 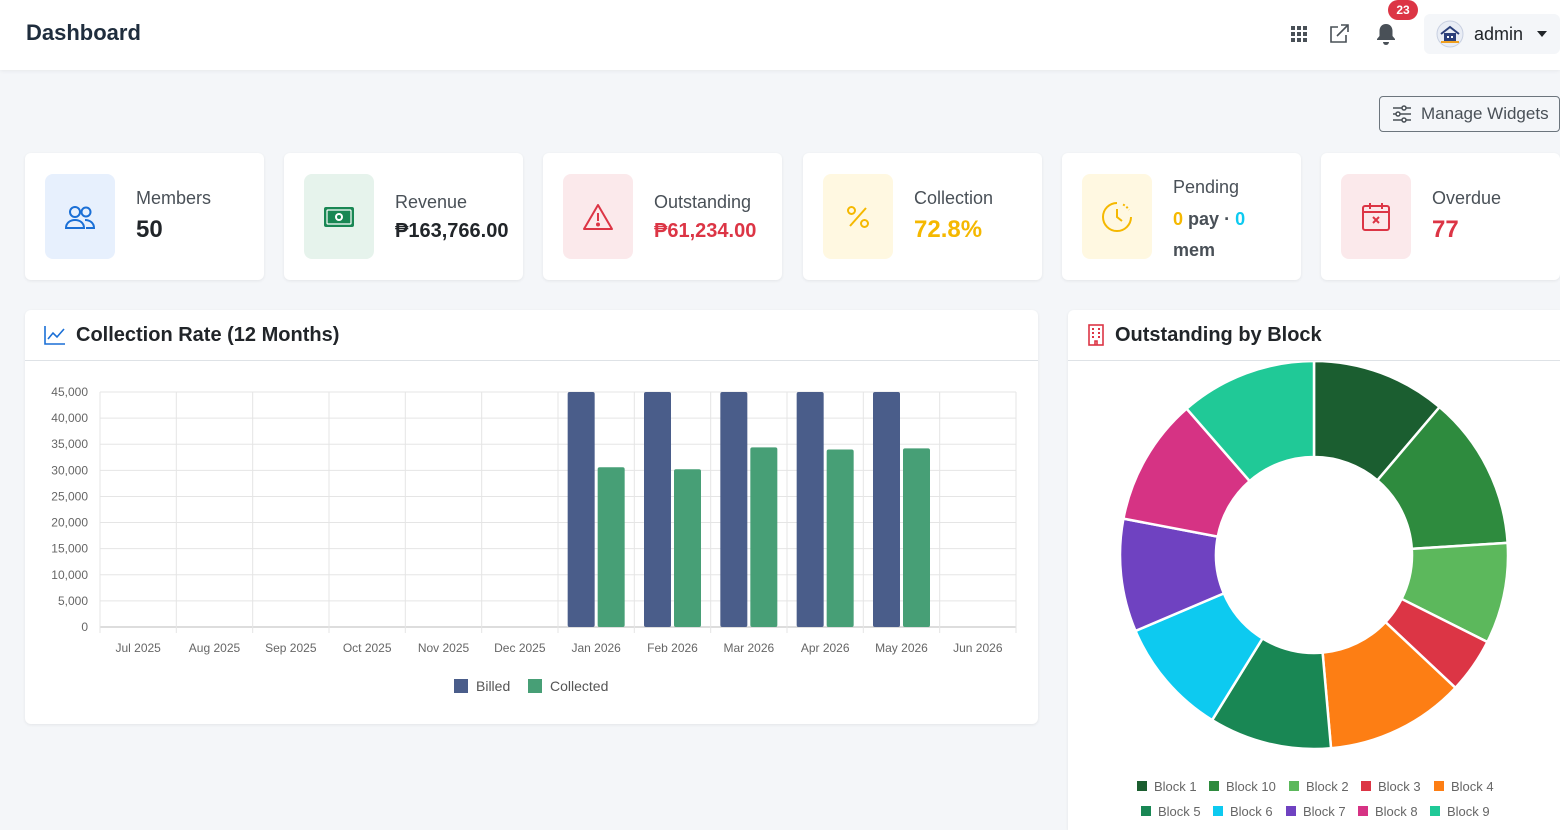 What do you see at coordinates (69, 470) in the screenshot?
I see `y-tick-label: 30,000` at bounding box center [69, 470].